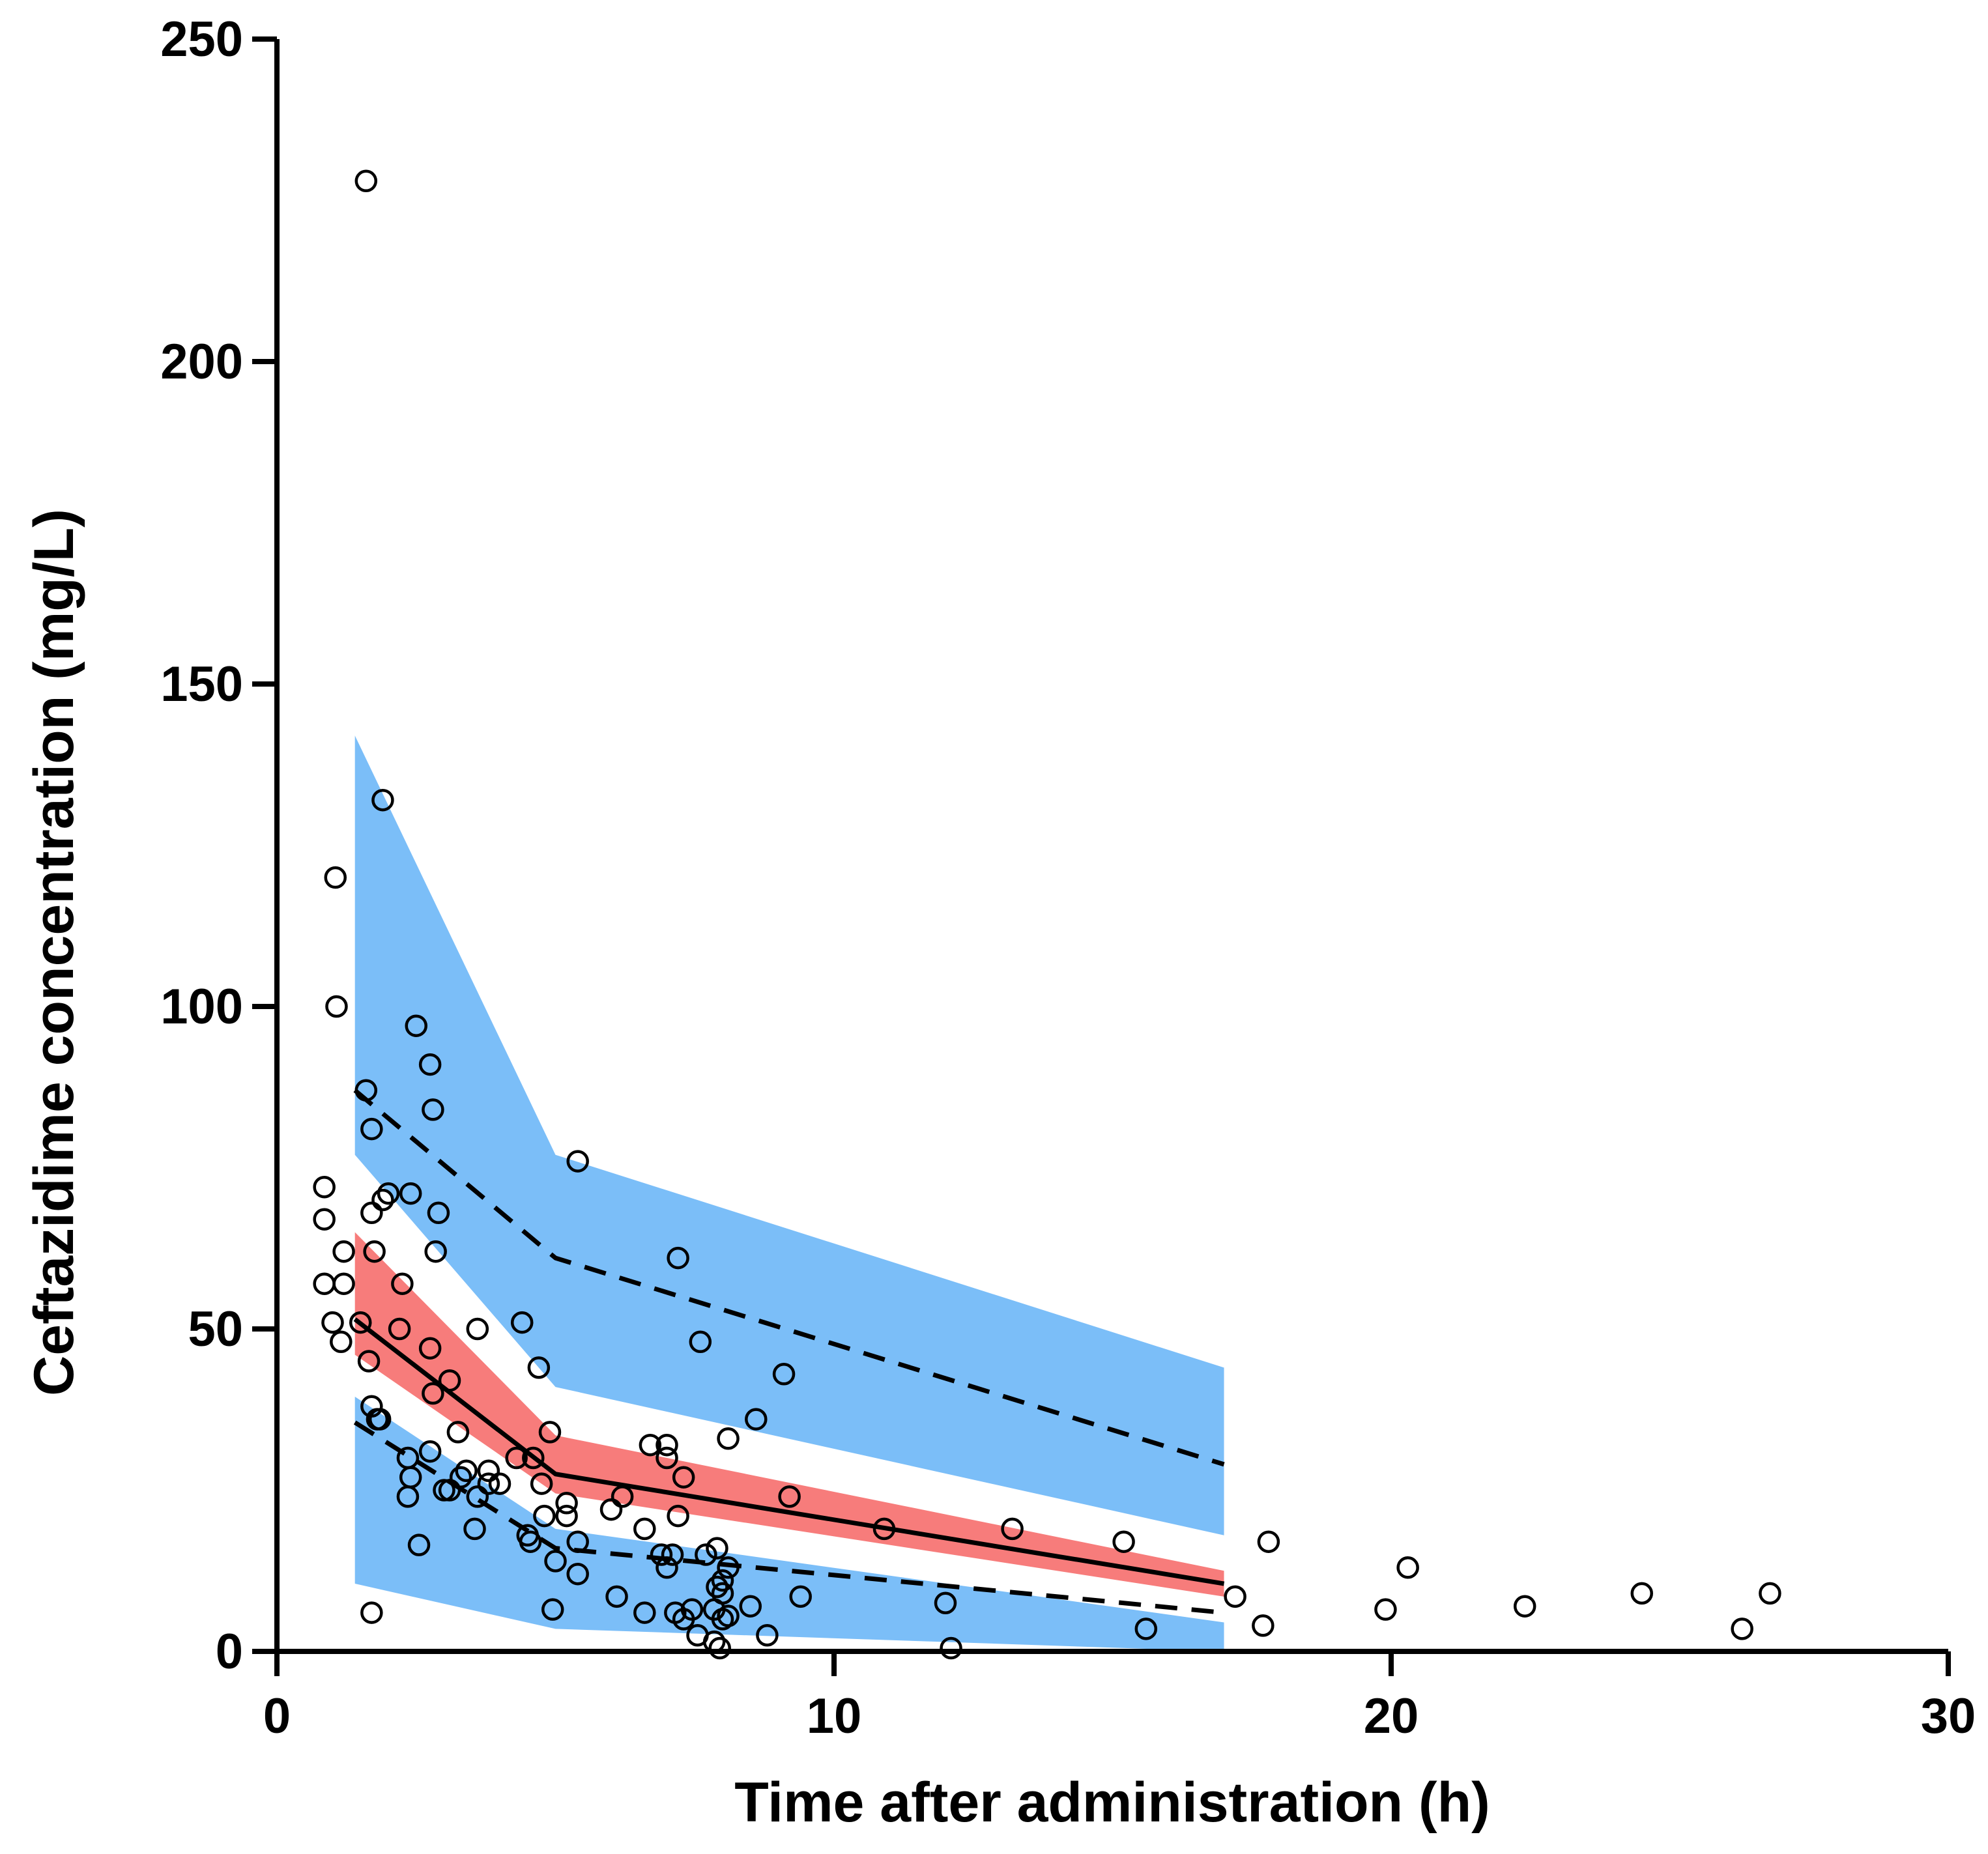 Image resolution: width=1988 pixels, height=1854 pixels. What do you see at coordinates (215, 1329) in the screenshot?
I see `y-tick-label: 50` at bounding box center [215, 1329].